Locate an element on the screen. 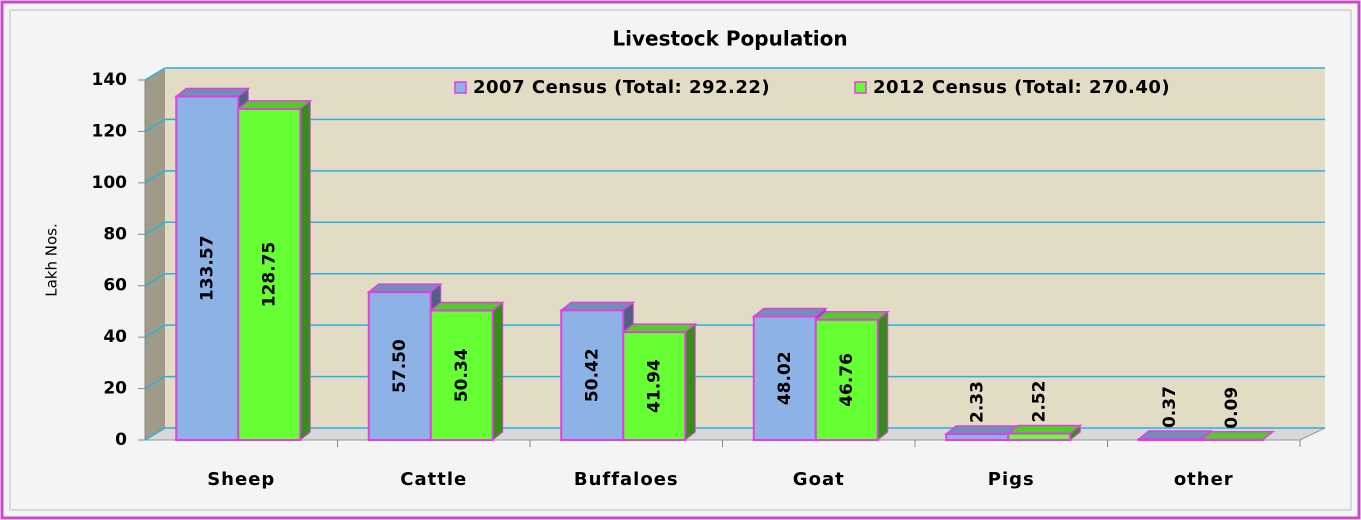 Image resolution: width=1361 pixels, height=520 pixels. y-tick-label: 40 is located at coordinates (115, 337).